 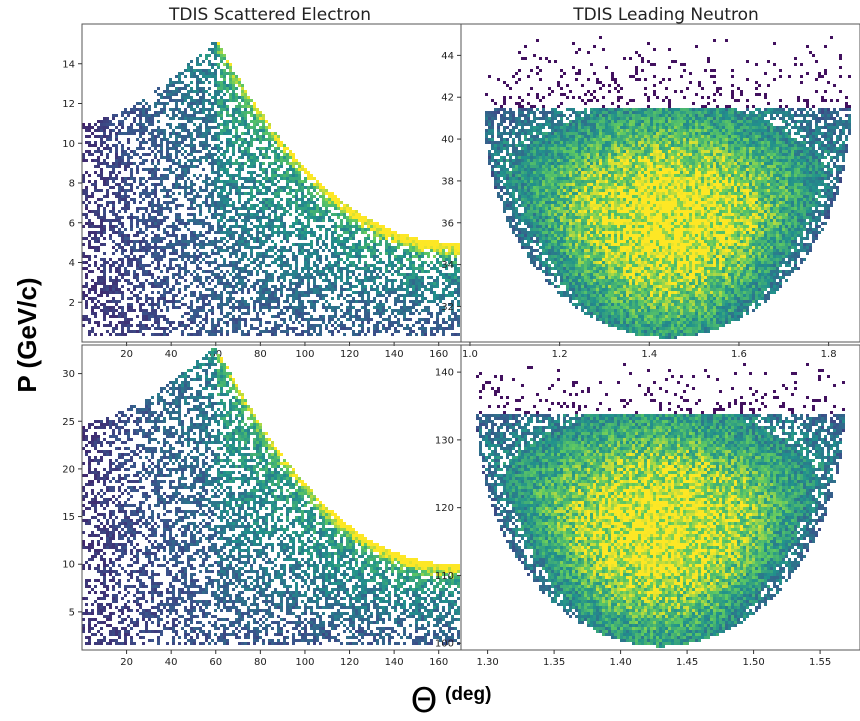 I want to click on x-axis-theta-symbol: Θ, so click(x=424, y=701).